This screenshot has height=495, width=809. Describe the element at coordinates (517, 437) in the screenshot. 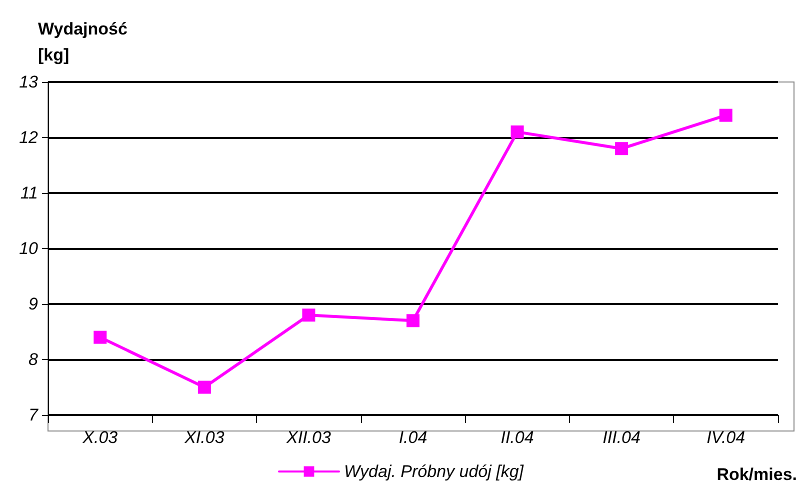

I see `x-tick-label: II.04` at that location.